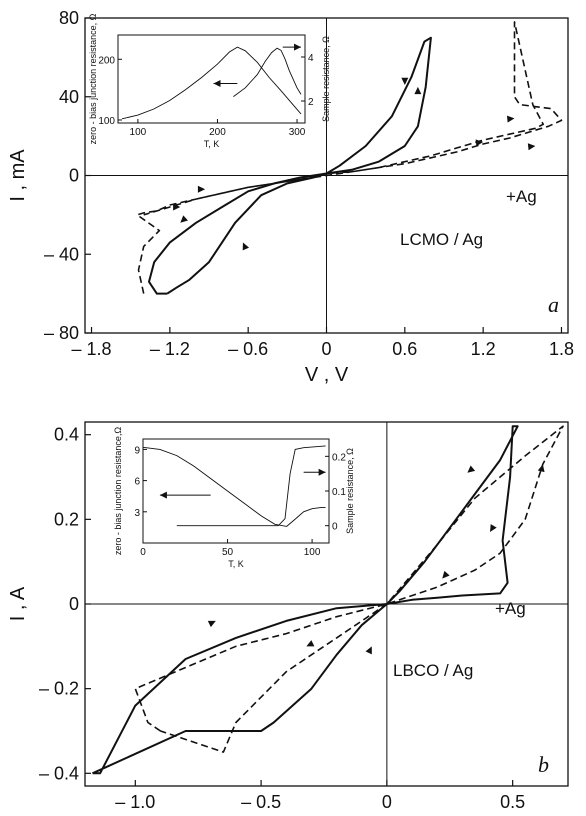  I want to click on inset-y-label-left: zero - bias junction resistance, Ω, so click(93, 78).